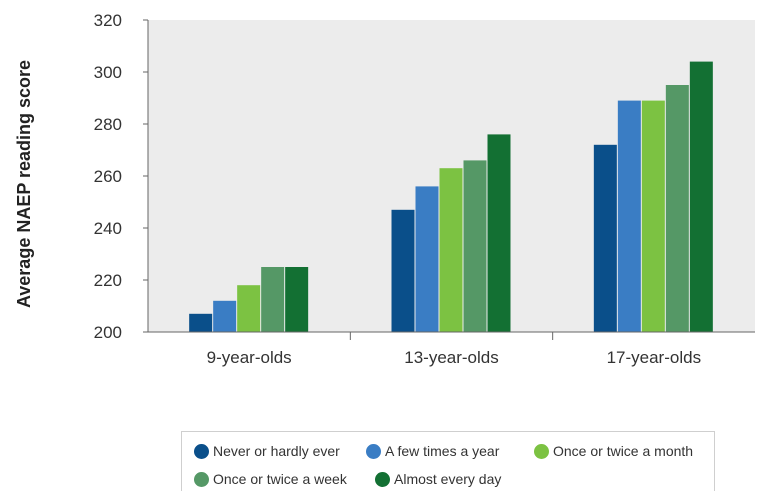  I want to click on legend-item-once-twice-week: Once or twice a week, so click(270, 479).